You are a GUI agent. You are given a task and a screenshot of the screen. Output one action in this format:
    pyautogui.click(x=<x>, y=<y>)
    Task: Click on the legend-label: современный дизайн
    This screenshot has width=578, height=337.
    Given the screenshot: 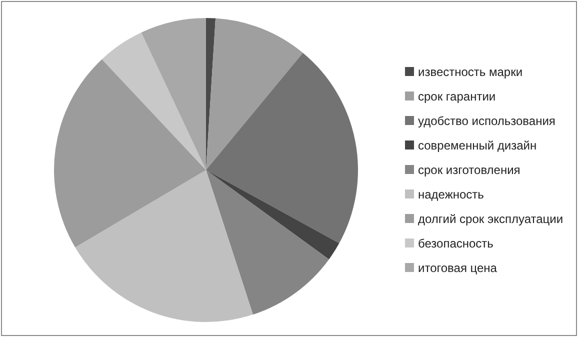 What is the action you would take?
    pyautogui.click(x=477, y=145)
    